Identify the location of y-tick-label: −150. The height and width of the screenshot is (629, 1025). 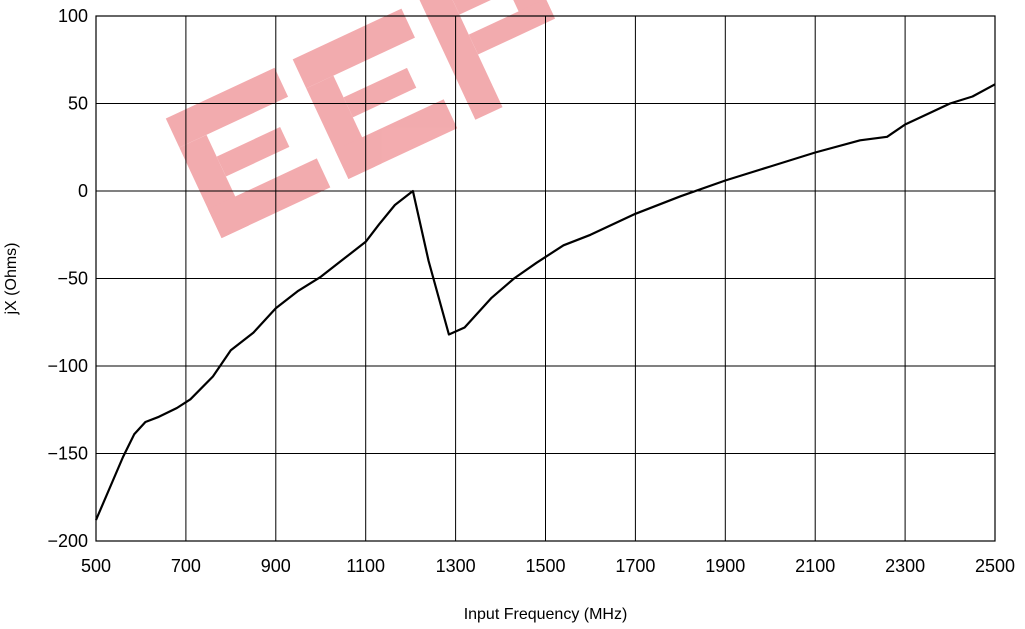
(67, 454).